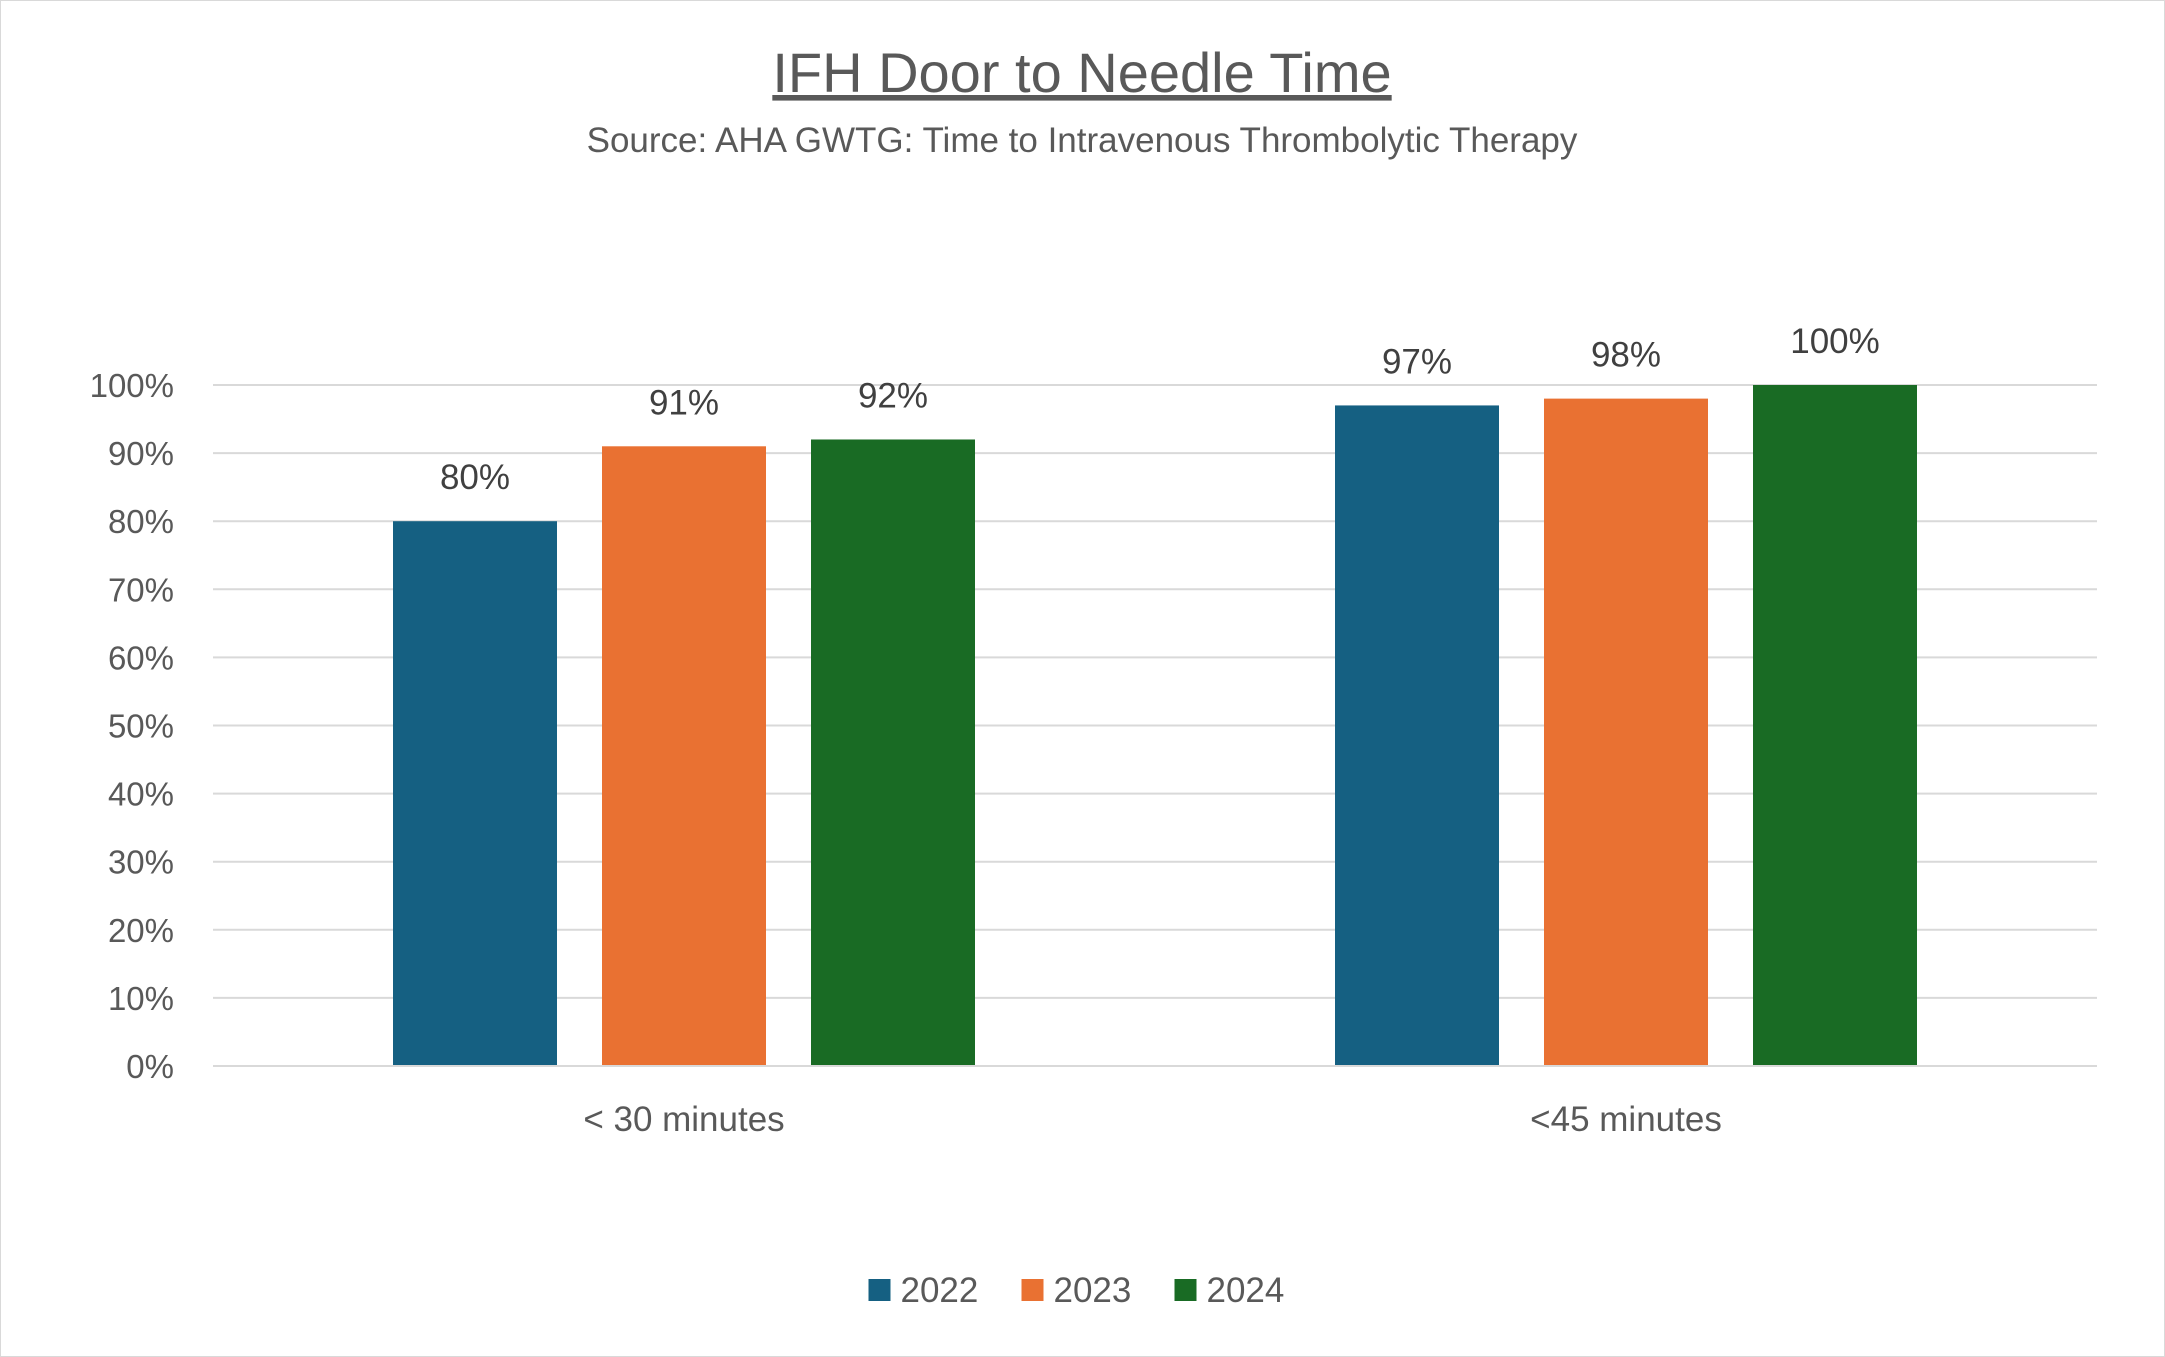 The width and height of the screenshot is (2165, 1357). What do you see at coordinates (141, 930) in the screenshot?
I see `y-tick-label: 20%` at bounding box center [141, 930].